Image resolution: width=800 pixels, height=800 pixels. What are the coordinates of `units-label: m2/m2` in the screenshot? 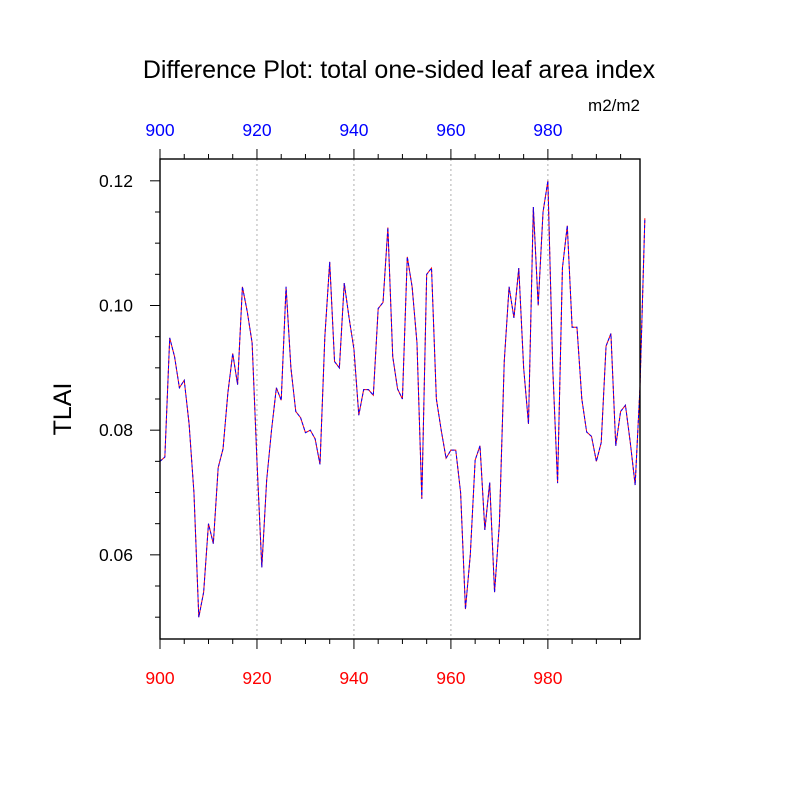 It's located at (614, 105).